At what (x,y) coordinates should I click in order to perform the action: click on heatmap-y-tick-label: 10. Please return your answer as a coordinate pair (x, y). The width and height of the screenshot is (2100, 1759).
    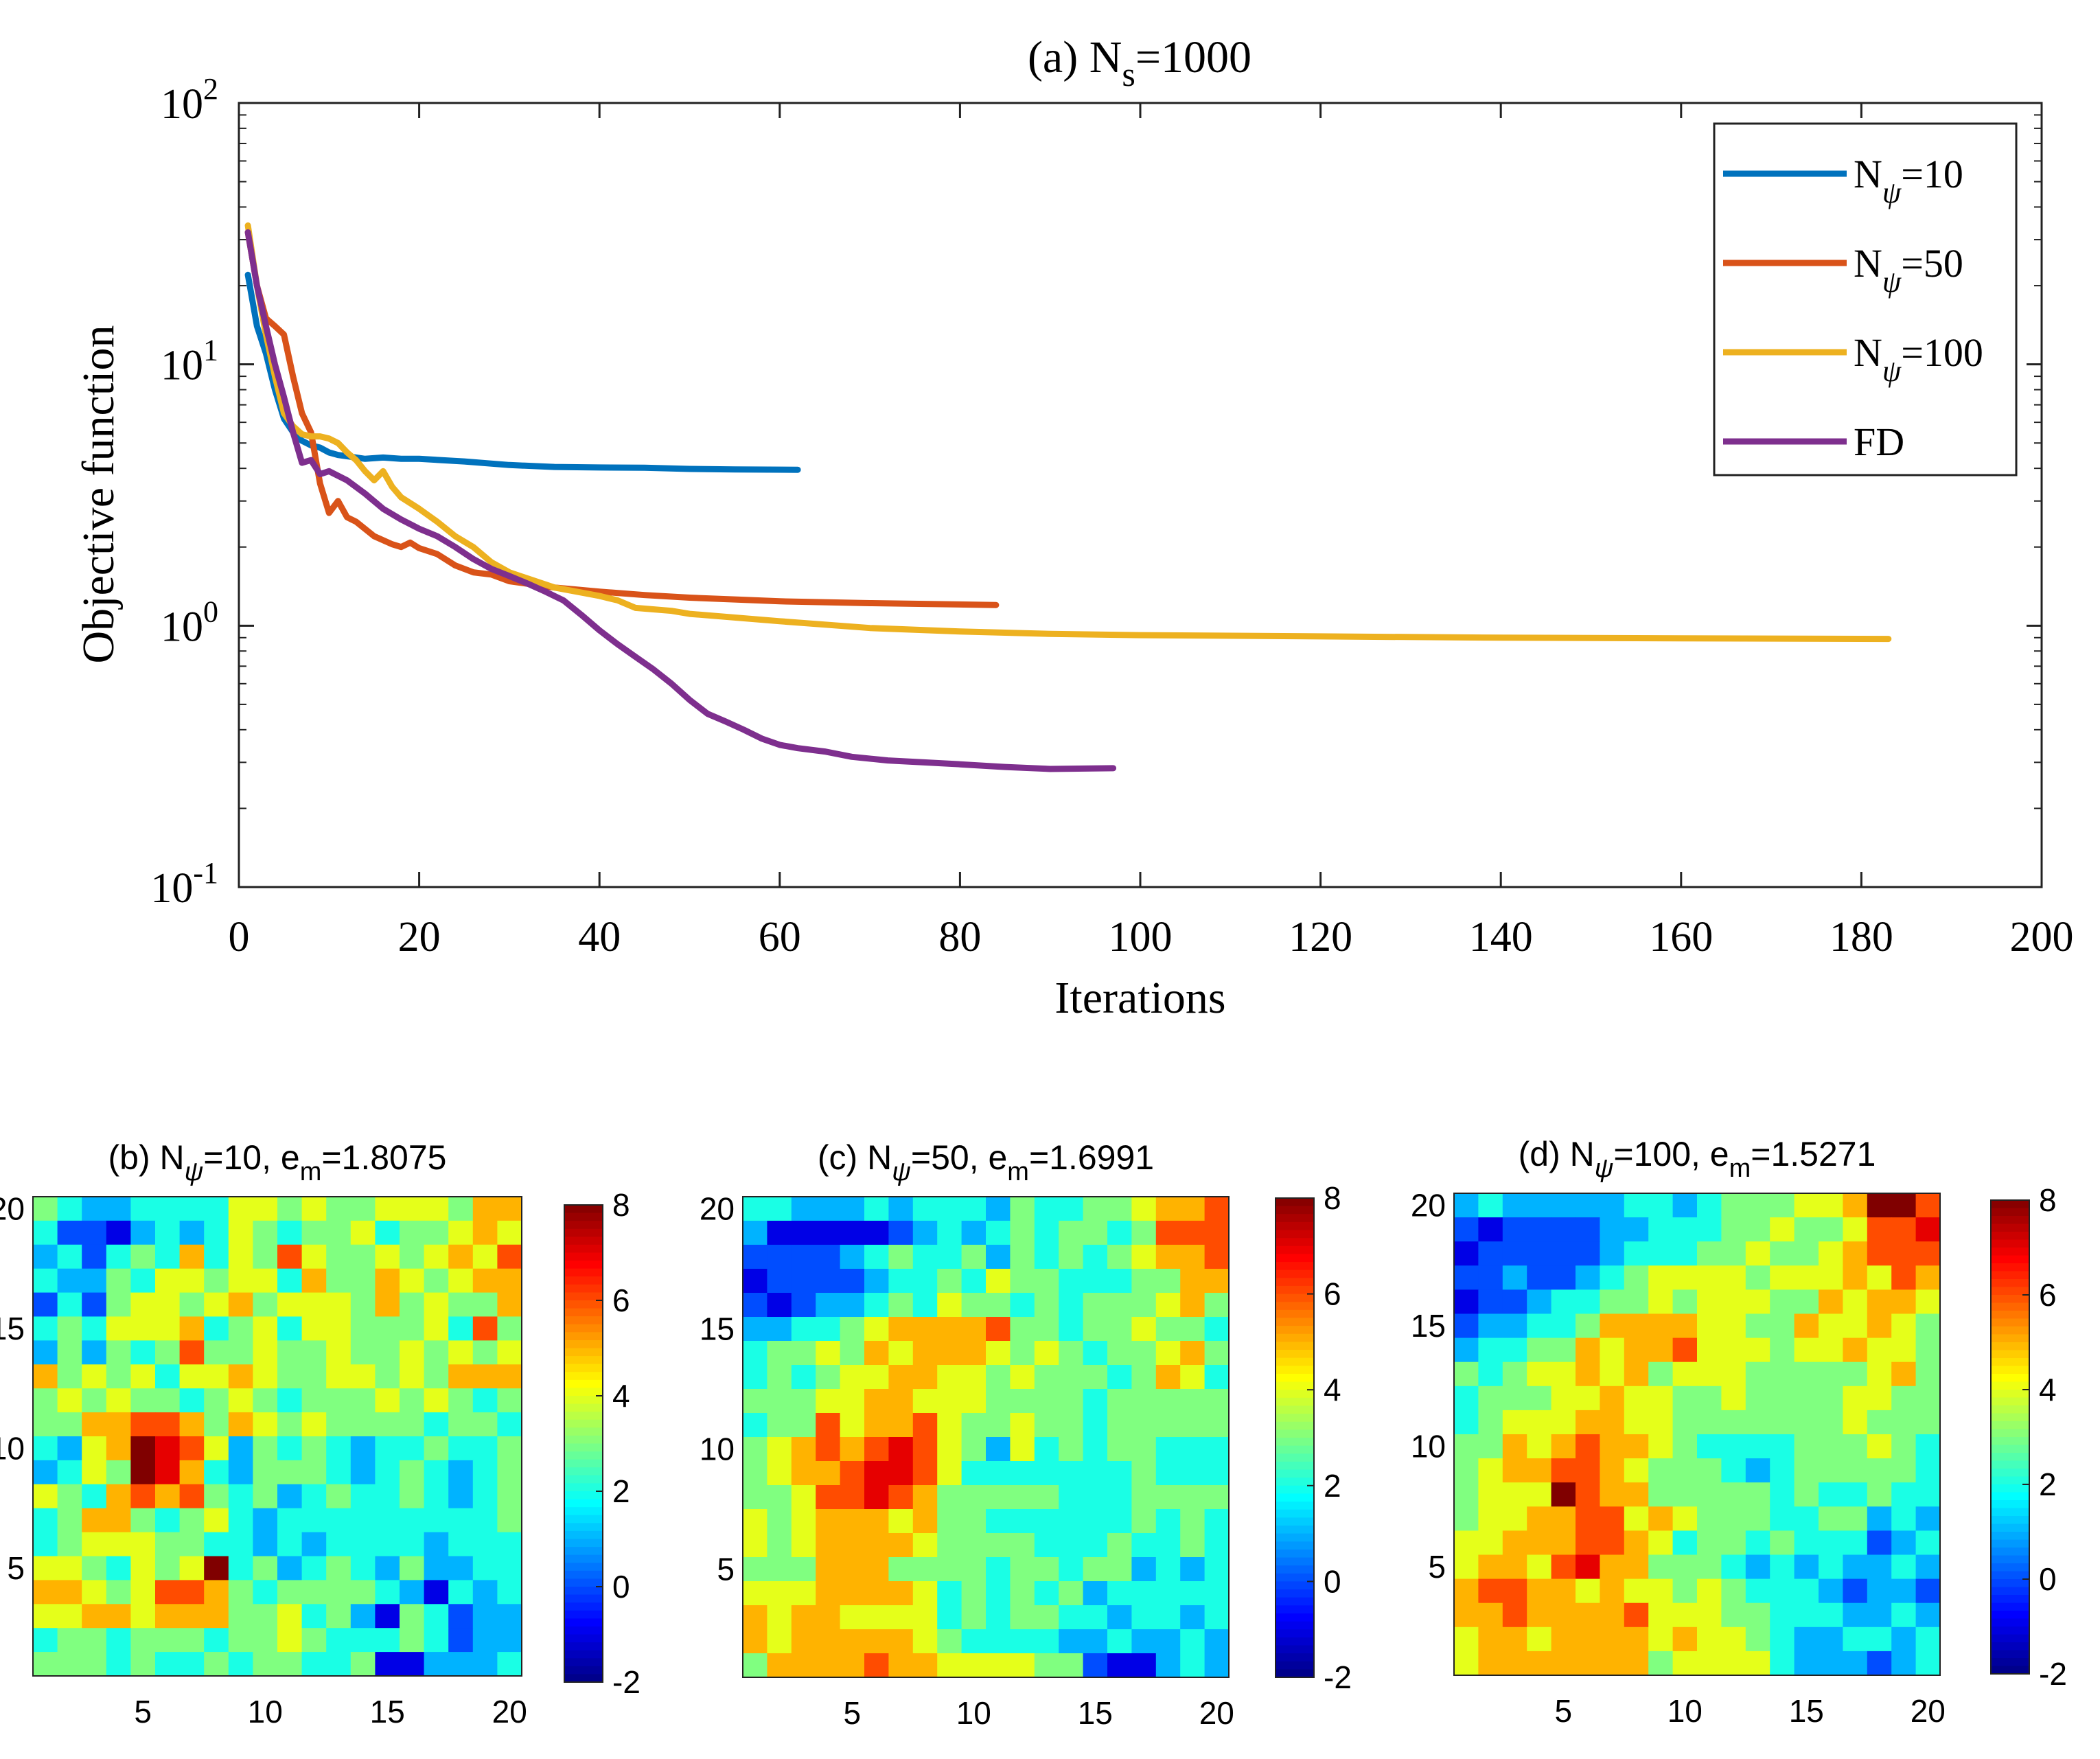
    Looking at the image, I should click on (717, 1449).